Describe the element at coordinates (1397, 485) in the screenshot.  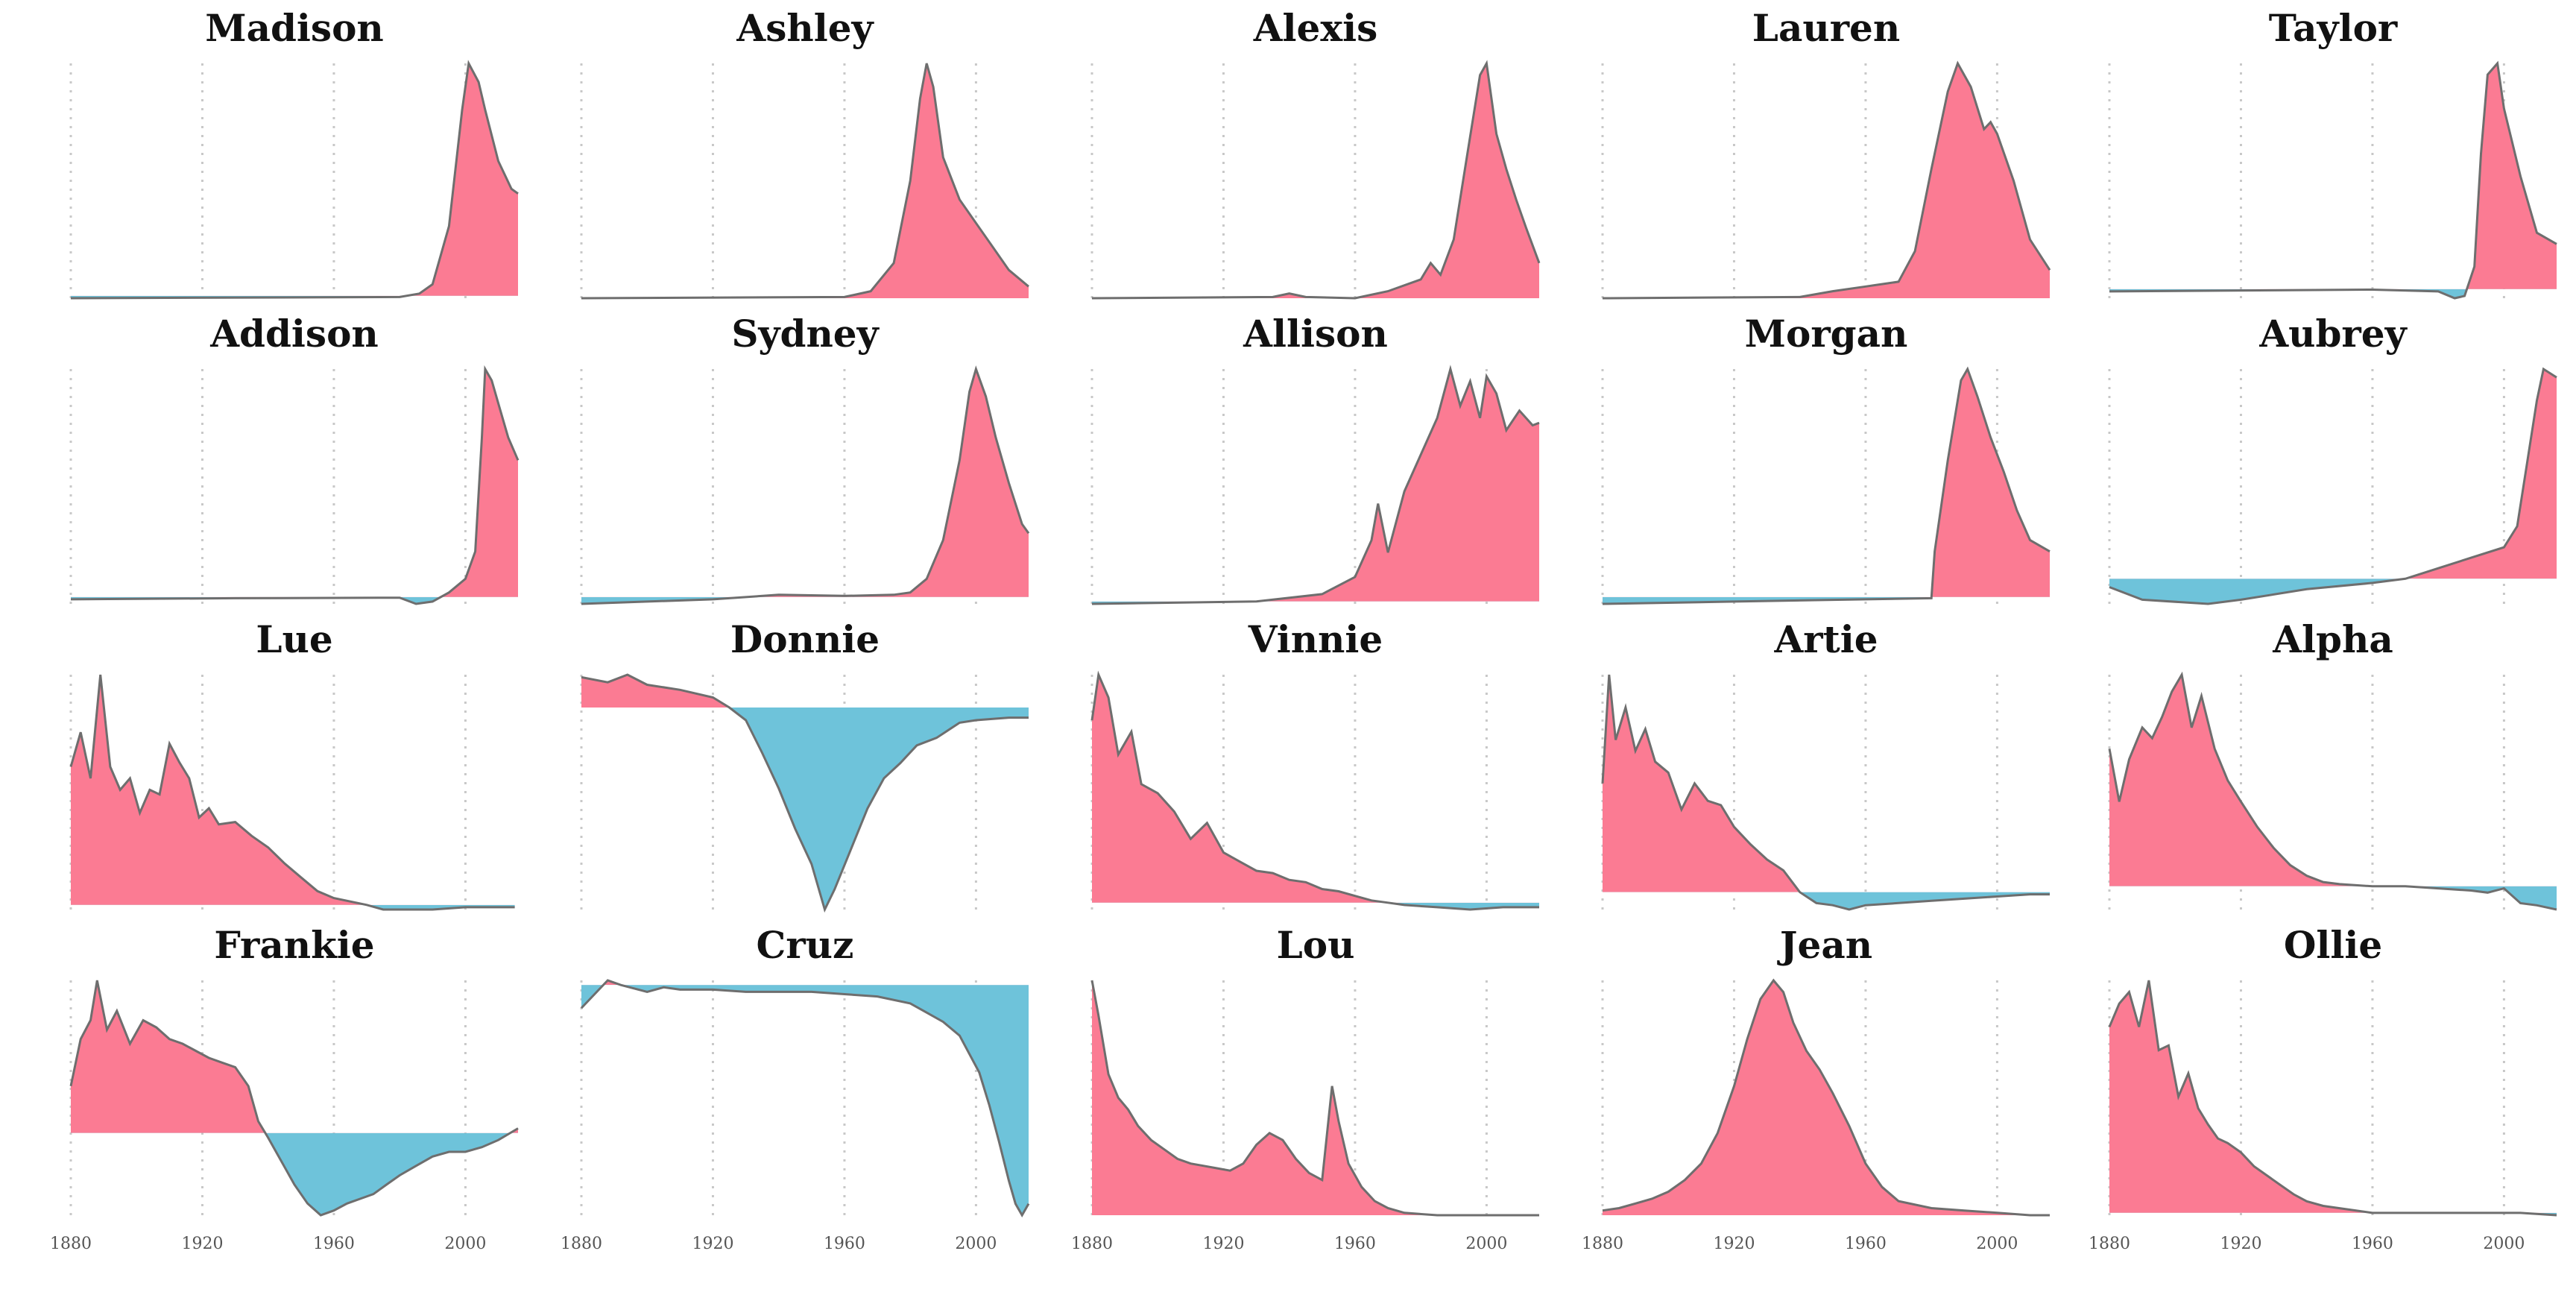
I see `area-above-allison` at that location.